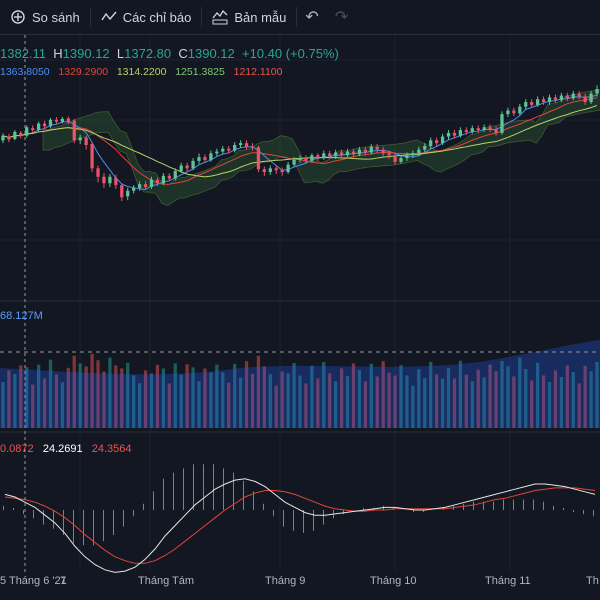  Describe the element at coordinates (300, 525) in the screenshot. I see `signal-line` at that location.